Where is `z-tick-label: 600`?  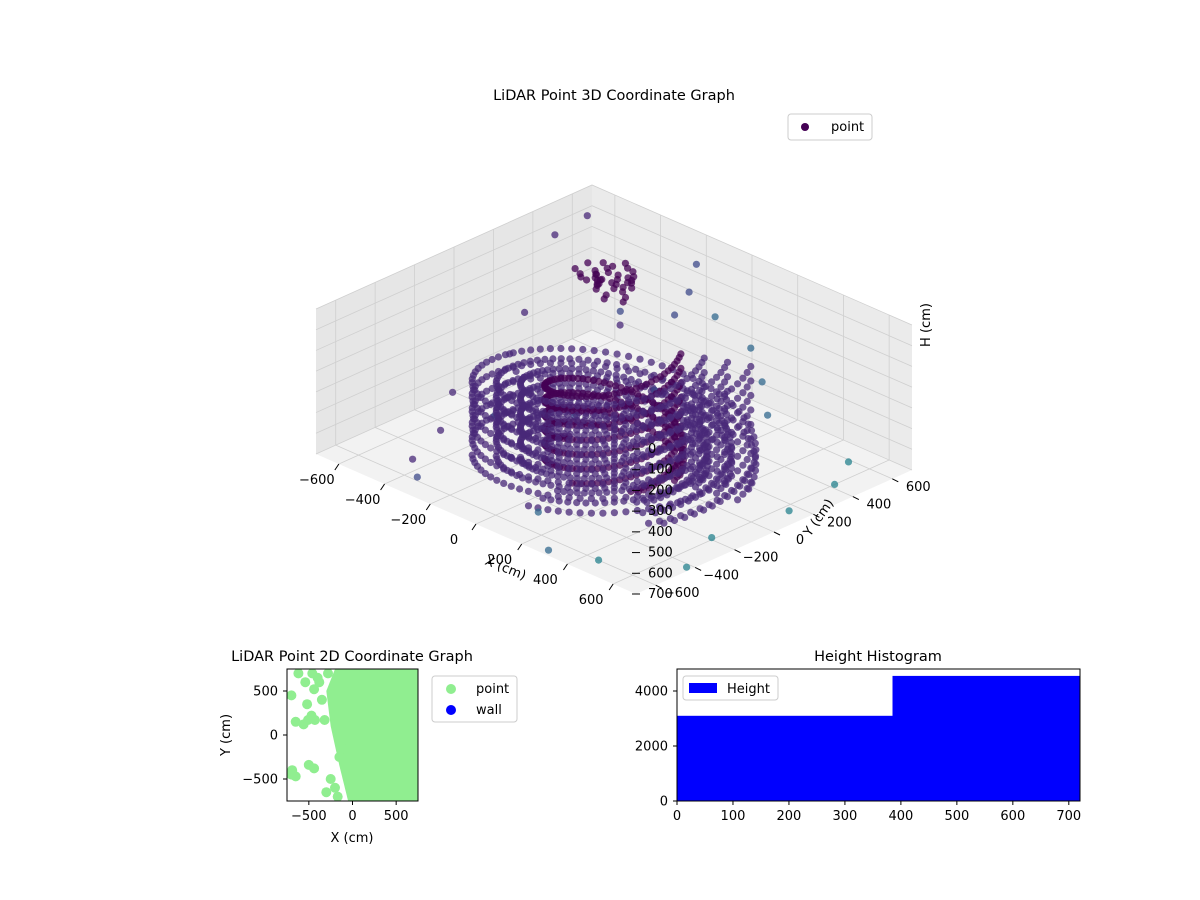 z-tick-label: 600 is located at coordinates (660, 573).